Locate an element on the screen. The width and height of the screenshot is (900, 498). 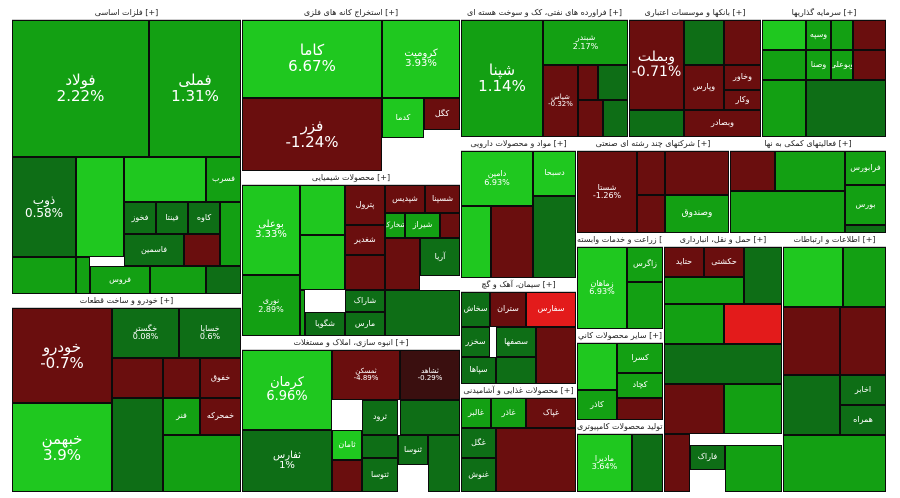
sector-header: خودرو و ساخت قطعات [+] is located at coordinates (126, 301).